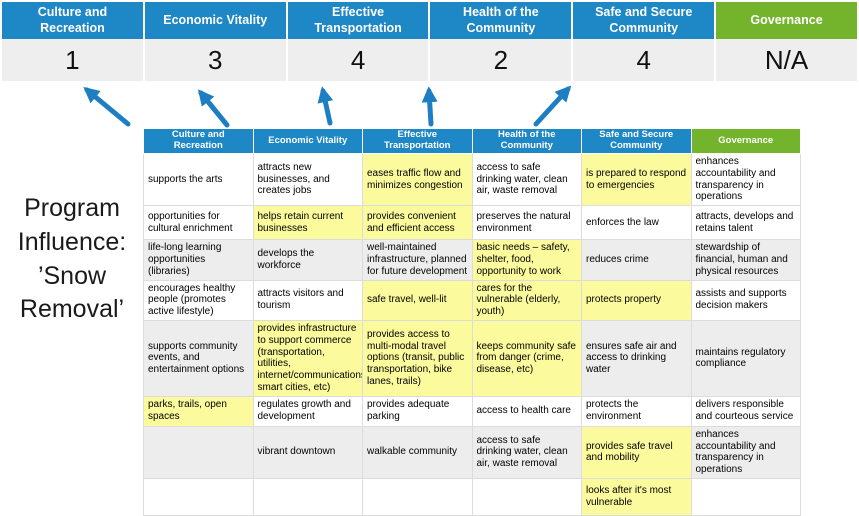  I want to click on summary-column-culture: Culture and Recreation 1, so click(72, 41).